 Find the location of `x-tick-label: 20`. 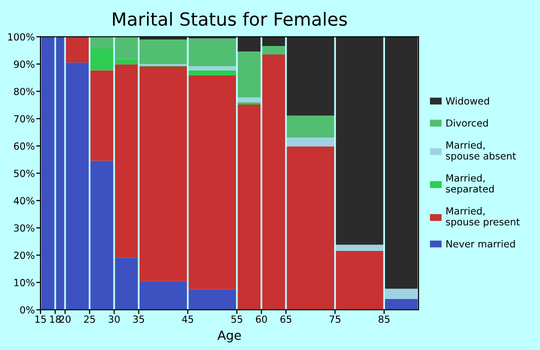

x-tick-label: 20 is located at coordinates (65, 319).